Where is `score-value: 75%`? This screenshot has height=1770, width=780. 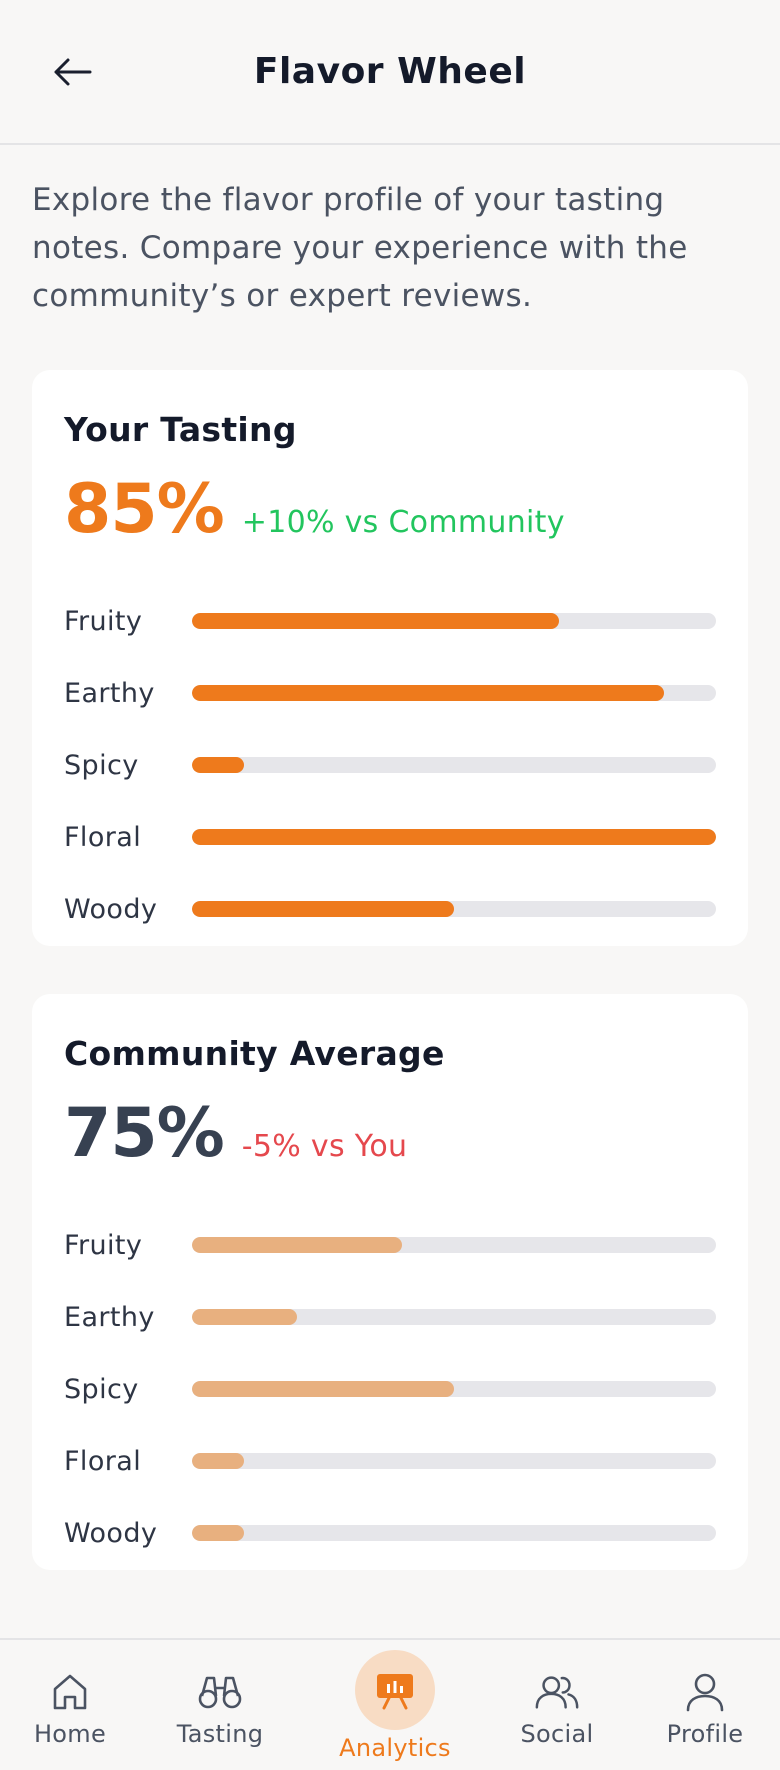 score-value: 75% is located at coordinates (144, 1133).